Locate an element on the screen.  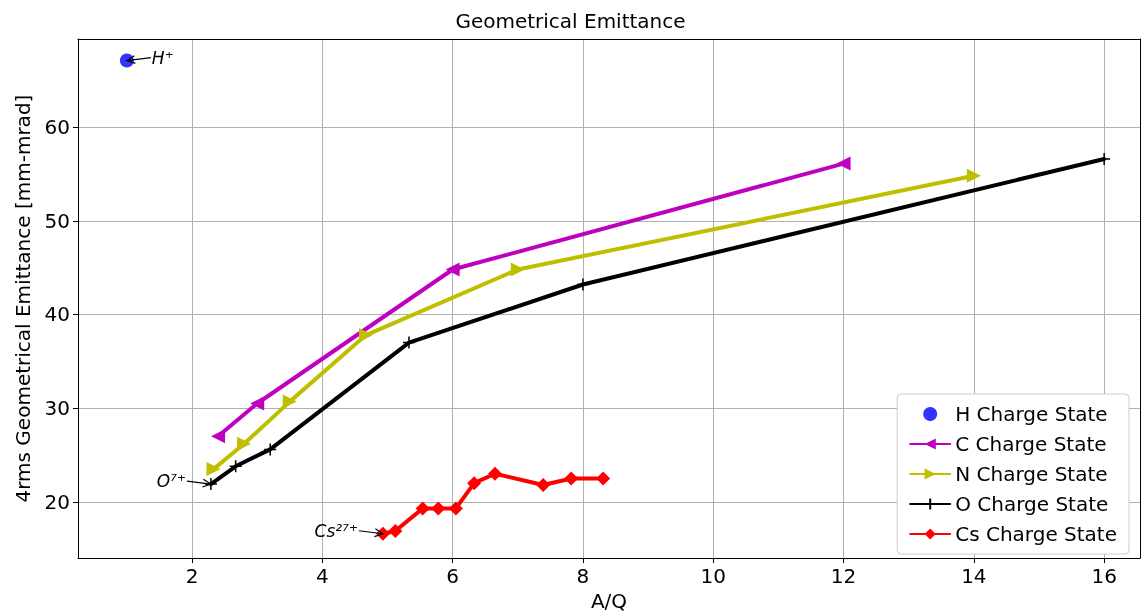
legend-label: O Charge State is located at coordinates (1032, 504).